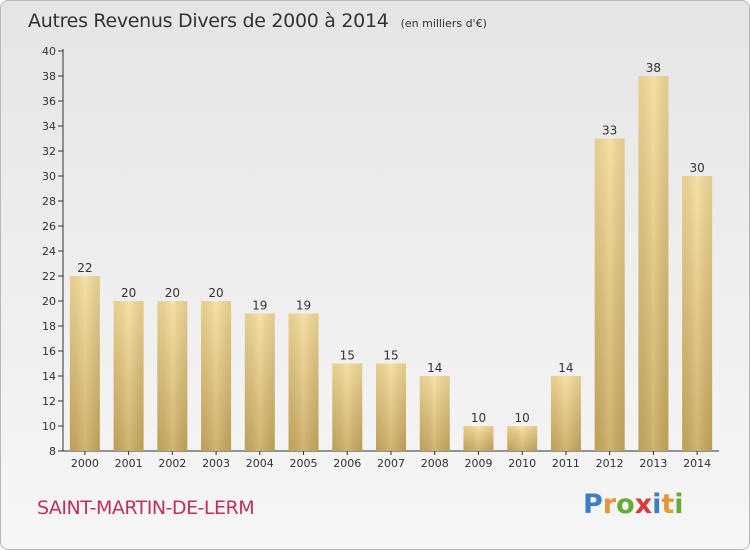  What do you see at coordinates (49, 176) in the screenshot?
I see `y-tick-label: 30` at bounding box center [49, 176].